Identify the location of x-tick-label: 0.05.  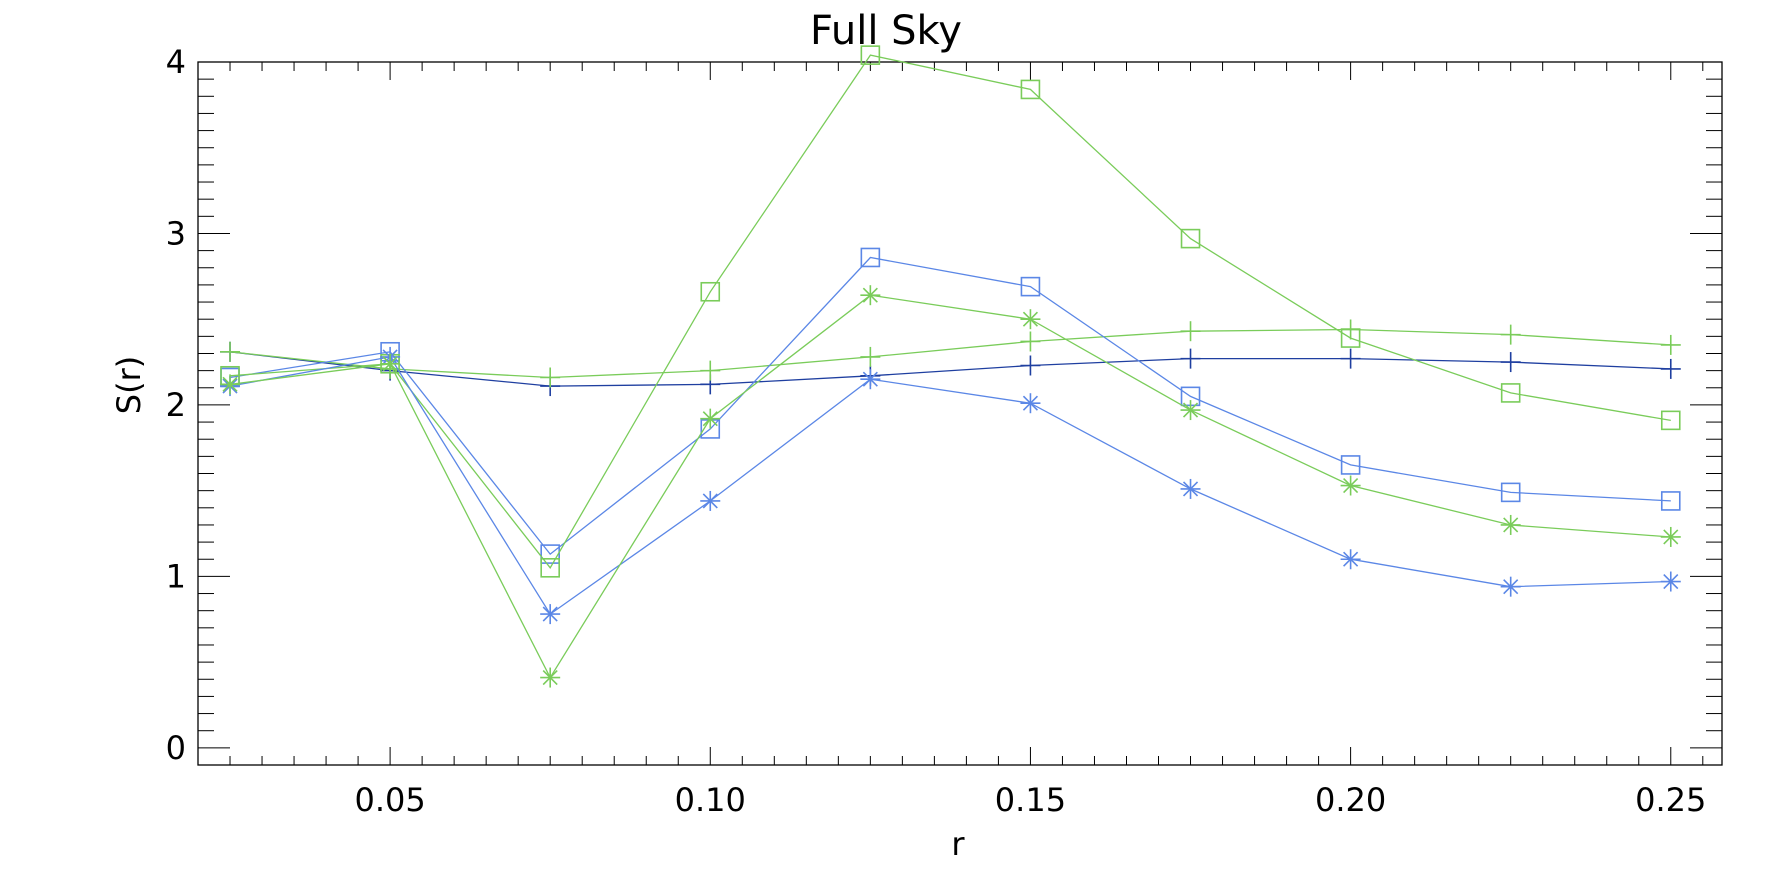
(389, 800).